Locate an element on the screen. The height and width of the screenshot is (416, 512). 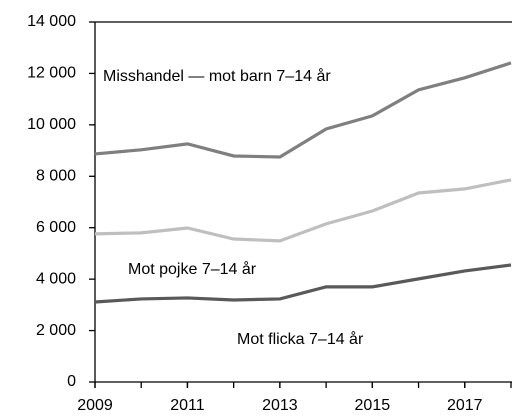
y-tick-label: 2 000 is located at coordinates (56, 330).